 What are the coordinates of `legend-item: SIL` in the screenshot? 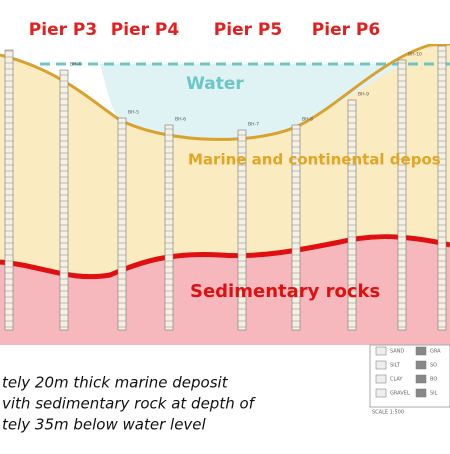 It's located at (434, 394).